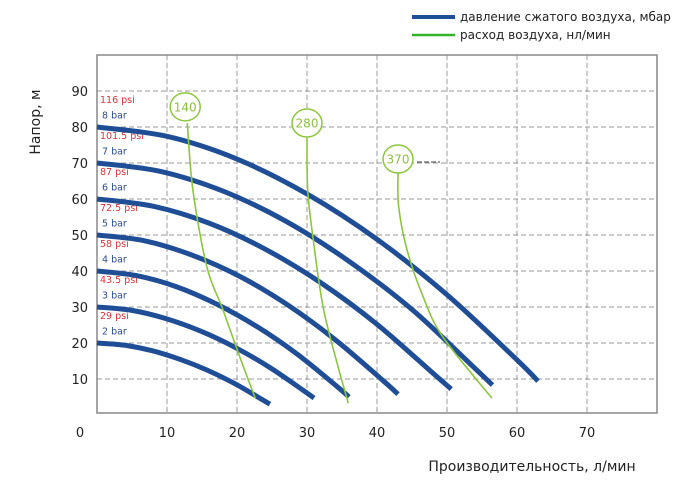  What do you see at coordinates (447, 433) in the screenshot?
I see `x-tick-label: 50` at bounding box center [447, 433].